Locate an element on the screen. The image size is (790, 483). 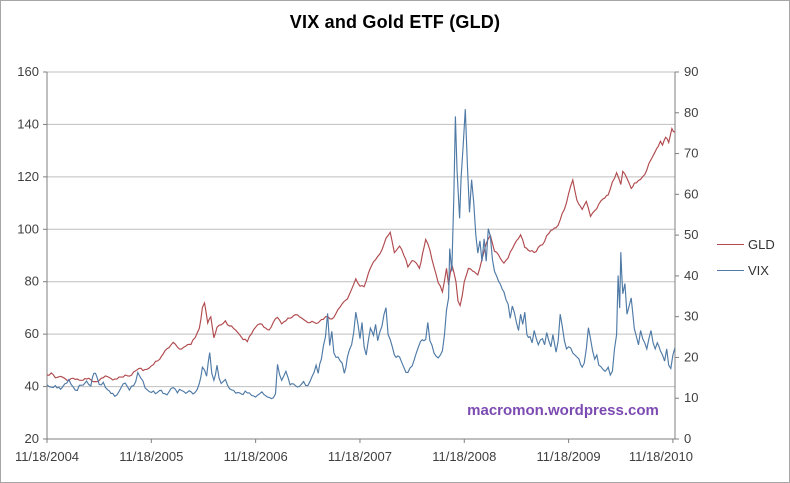
x-axis-label: 11/18/2010 is located at coordinates (661, 456).